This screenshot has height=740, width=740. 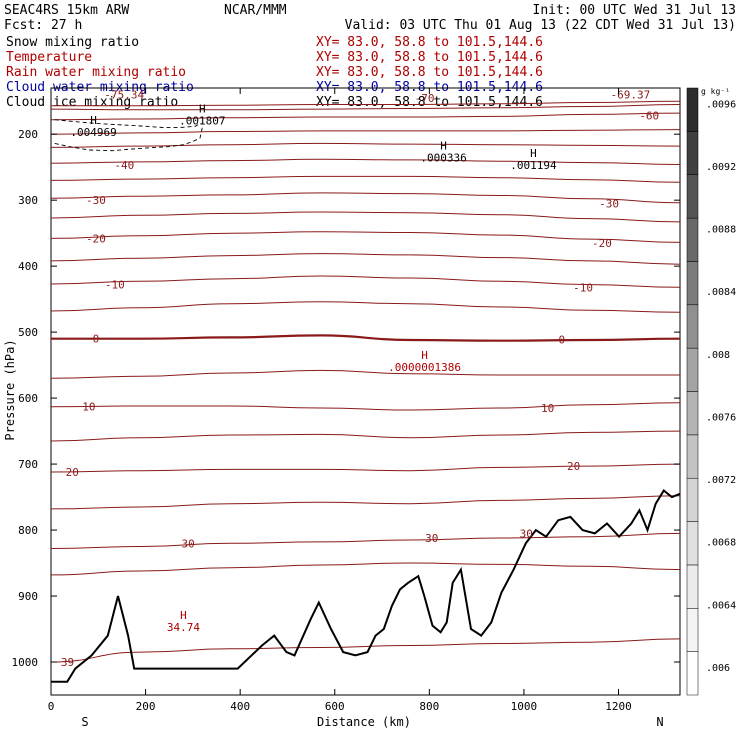 What do you see at coordinates (88, 407) in the screenshot?
I see `contour-label: 10` at bounding box center [88, 407].